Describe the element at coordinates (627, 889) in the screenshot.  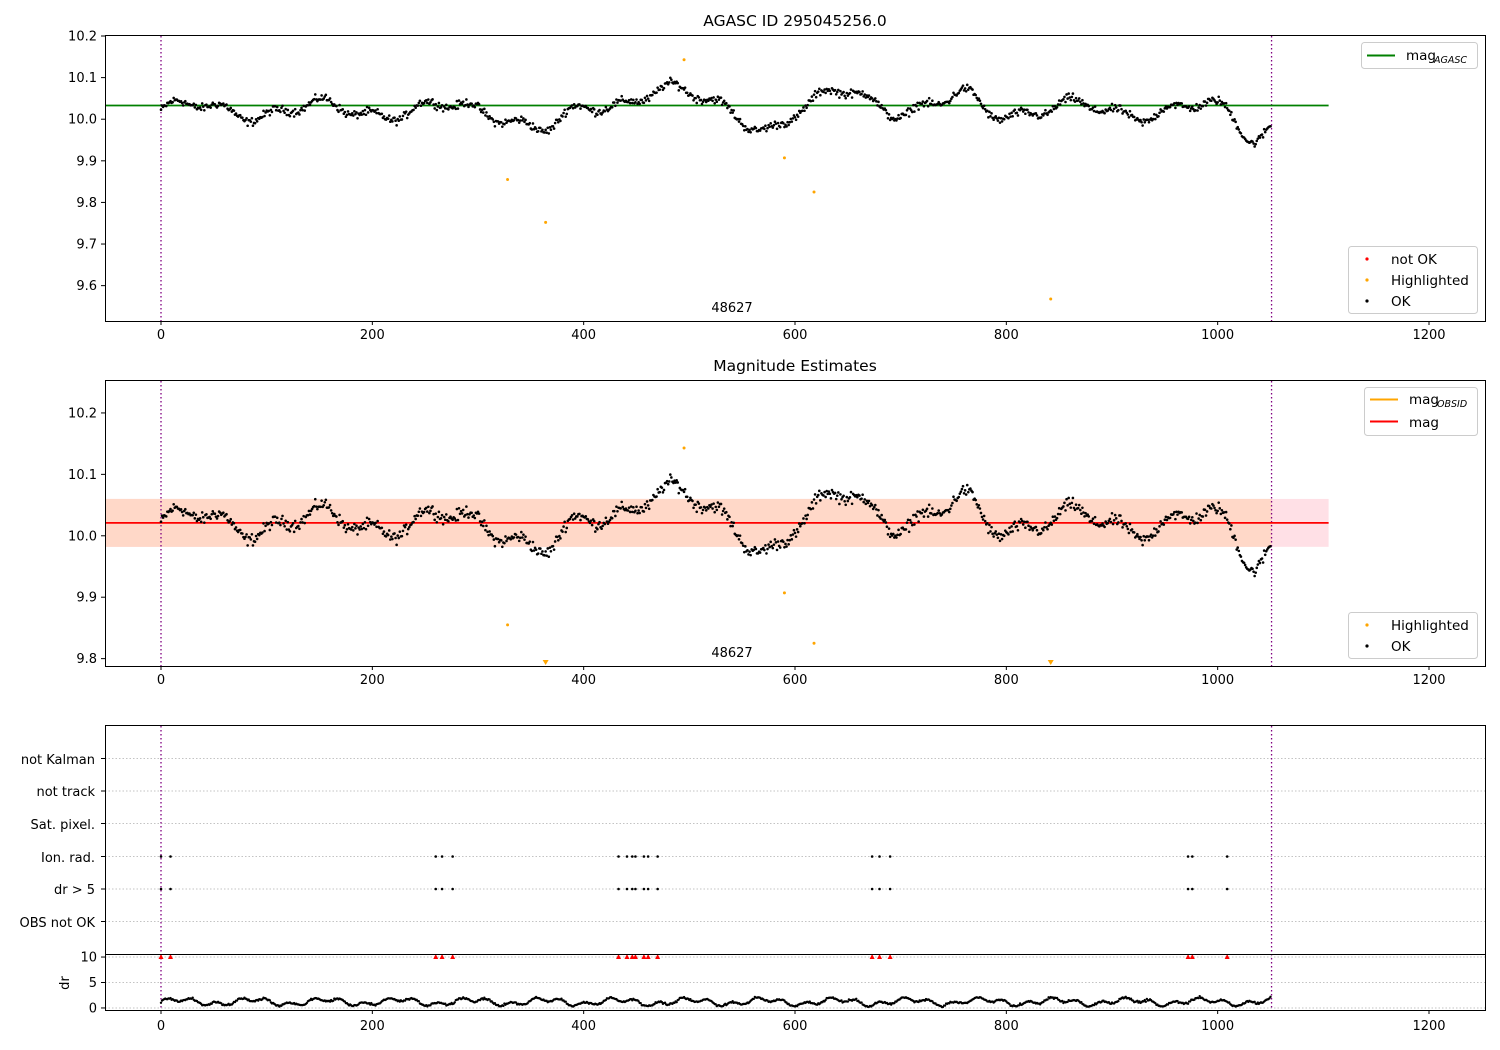
I see `dr-flag-point` at that location.